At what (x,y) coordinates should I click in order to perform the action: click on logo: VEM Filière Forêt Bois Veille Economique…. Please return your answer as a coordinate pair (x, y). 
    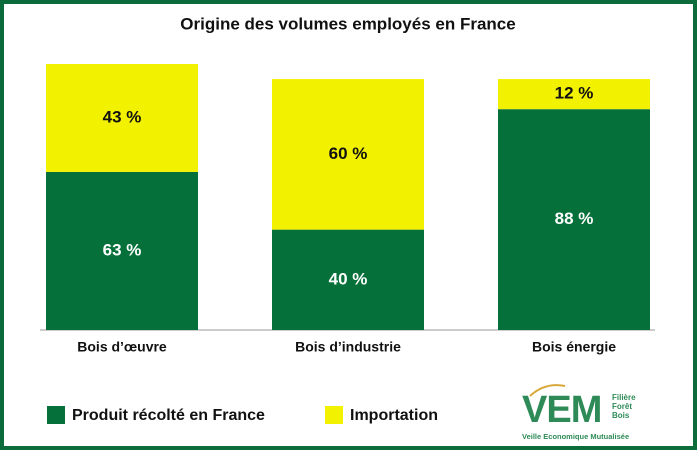
    Looking at the image, I should click on (579, 412).